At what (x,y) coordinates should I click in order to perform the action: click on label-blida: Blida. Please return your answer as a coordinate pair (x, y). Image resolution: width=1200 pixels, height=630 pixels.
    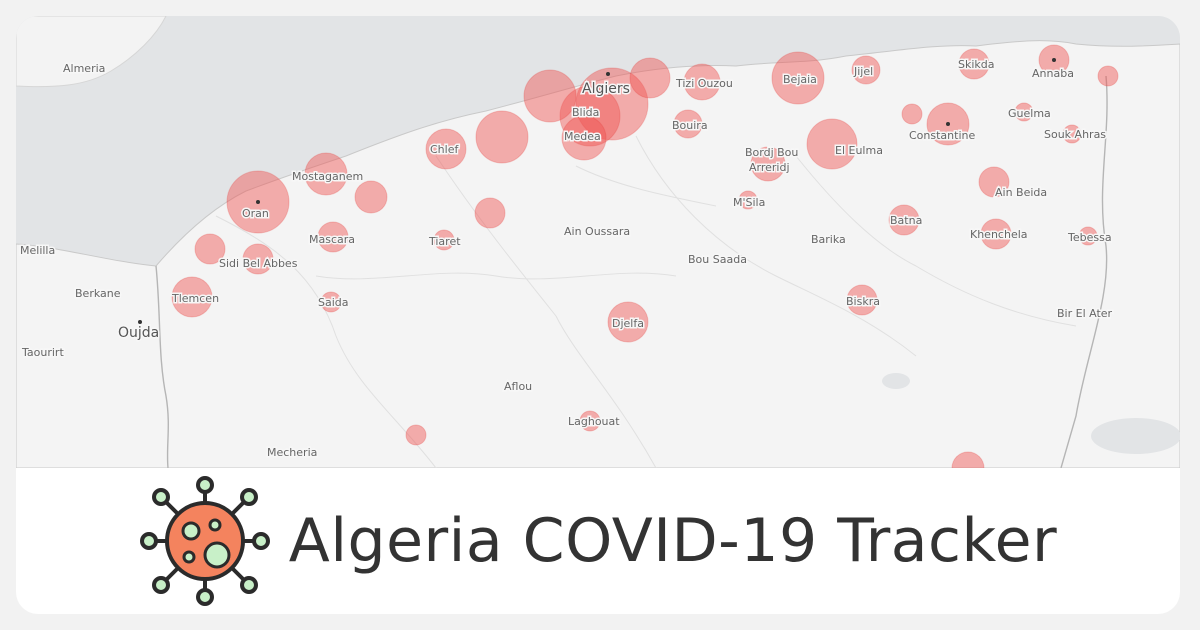
    Looking at the image, I should click on (585, 112).